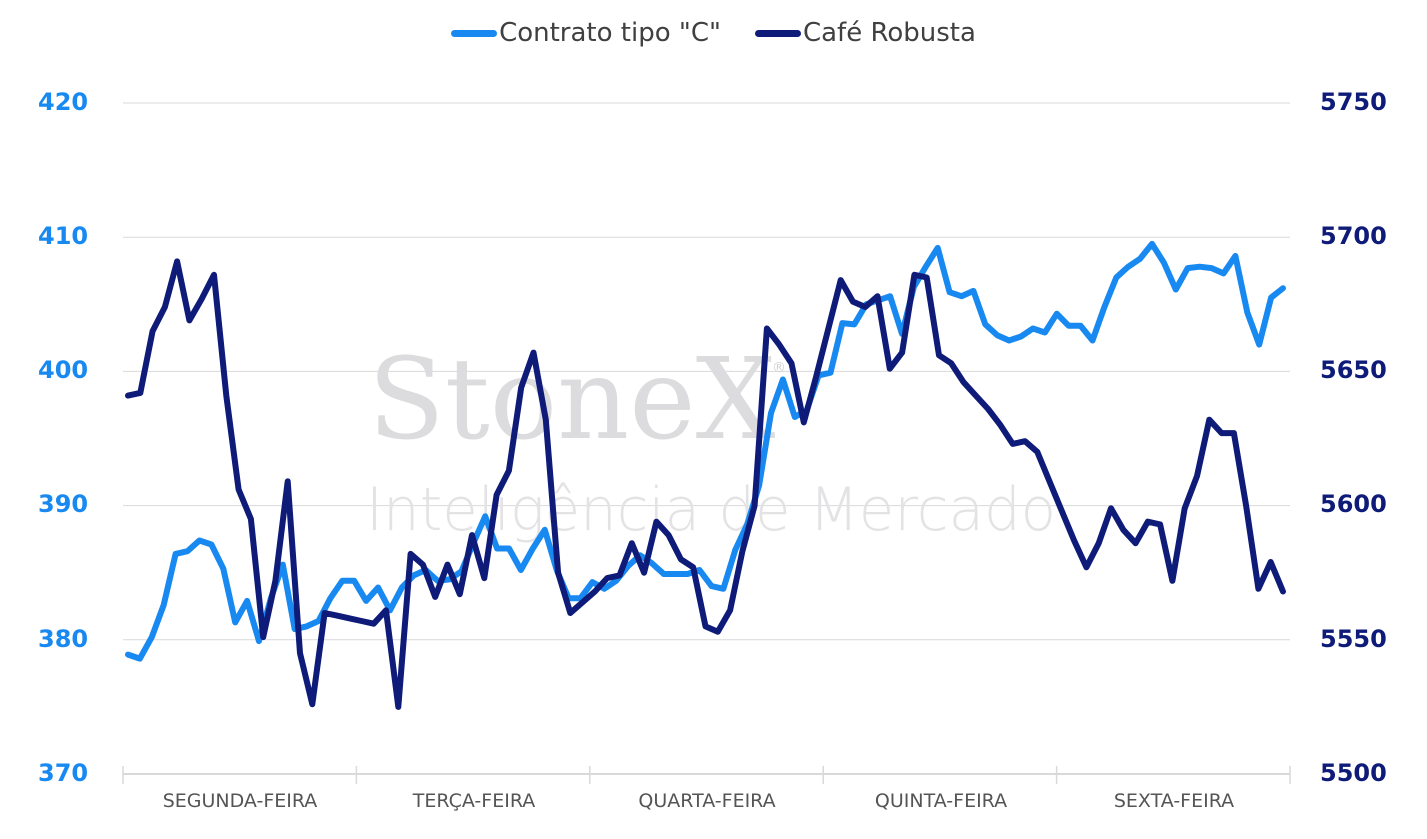  Describe the element at coordinates (777, 33) in the screenshot. I see `legend-swatch-cafe-robusta` at that location.